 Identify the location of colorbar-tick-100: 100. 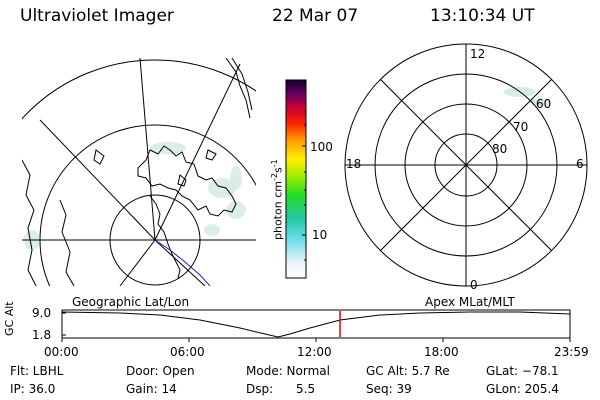
(321, 147).